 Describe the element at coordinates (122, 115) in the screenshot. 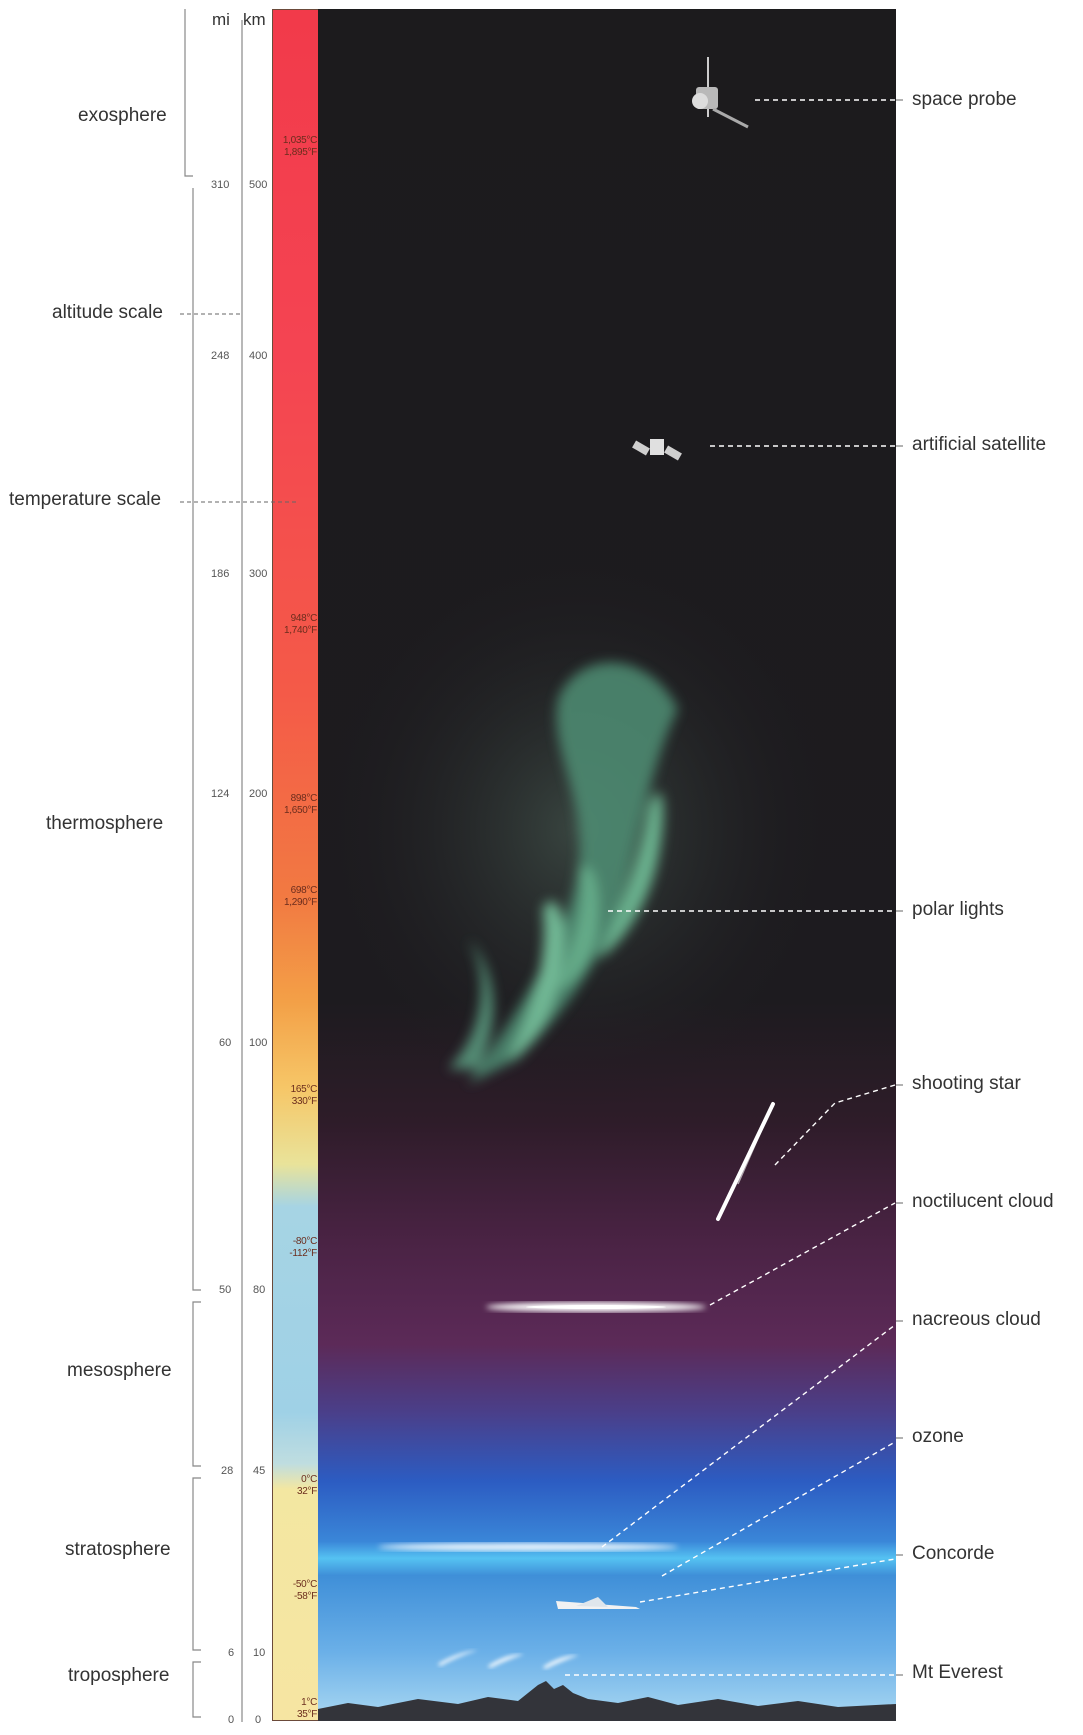

I see `layer-label-exosphere: exosphere` at that location.